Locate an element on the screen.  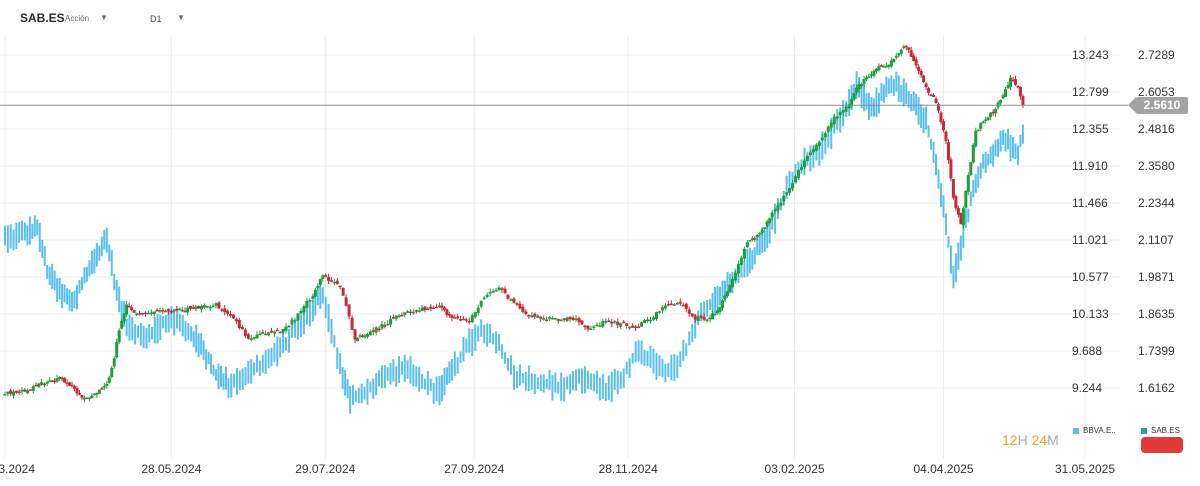
x-tick-label: 22.03.2024 is located at coordinates (18, 469).